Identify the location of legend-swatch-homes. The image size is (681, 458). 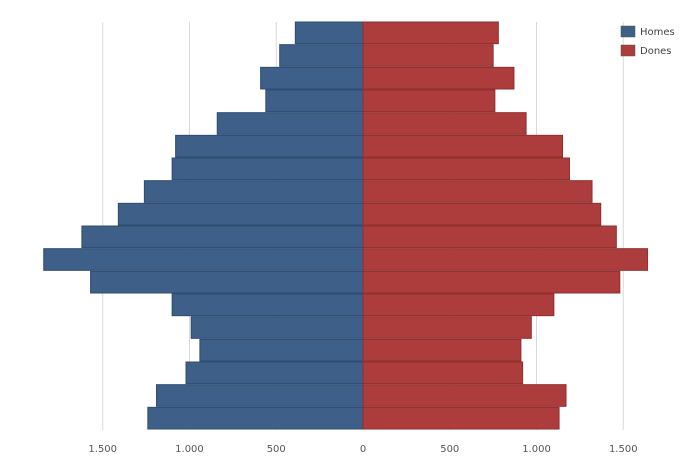
(628, 31).